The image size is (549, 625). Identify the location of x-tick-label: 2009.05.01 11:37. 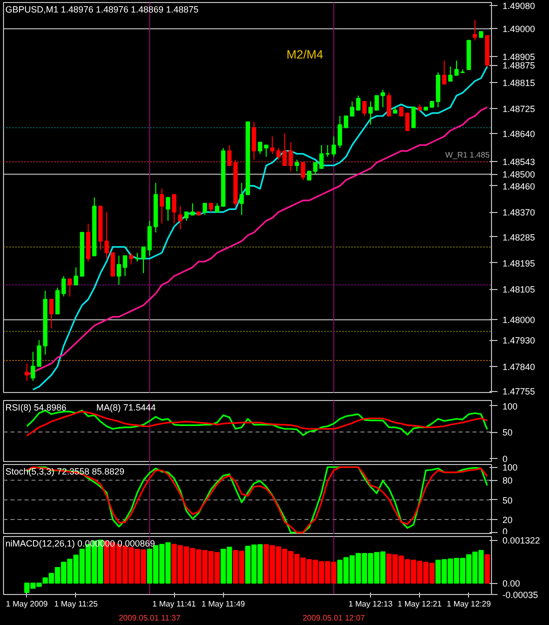
(149, 618).